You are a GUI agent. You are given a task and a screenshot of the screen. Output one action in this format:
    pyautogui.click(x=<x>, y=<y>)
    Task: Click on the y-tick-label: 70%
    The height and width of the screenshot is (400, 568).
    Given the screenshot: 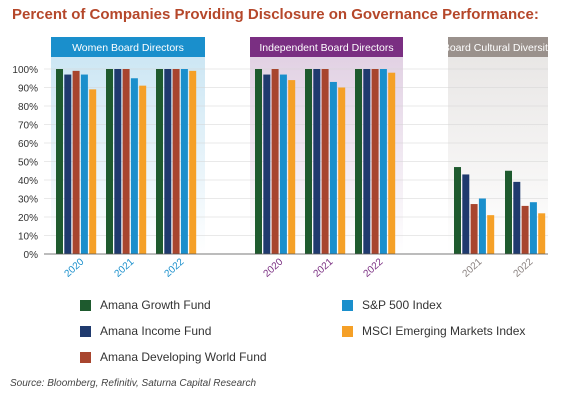 What is the action you would take?
    pyautogui.click(x=28, y=126)
    